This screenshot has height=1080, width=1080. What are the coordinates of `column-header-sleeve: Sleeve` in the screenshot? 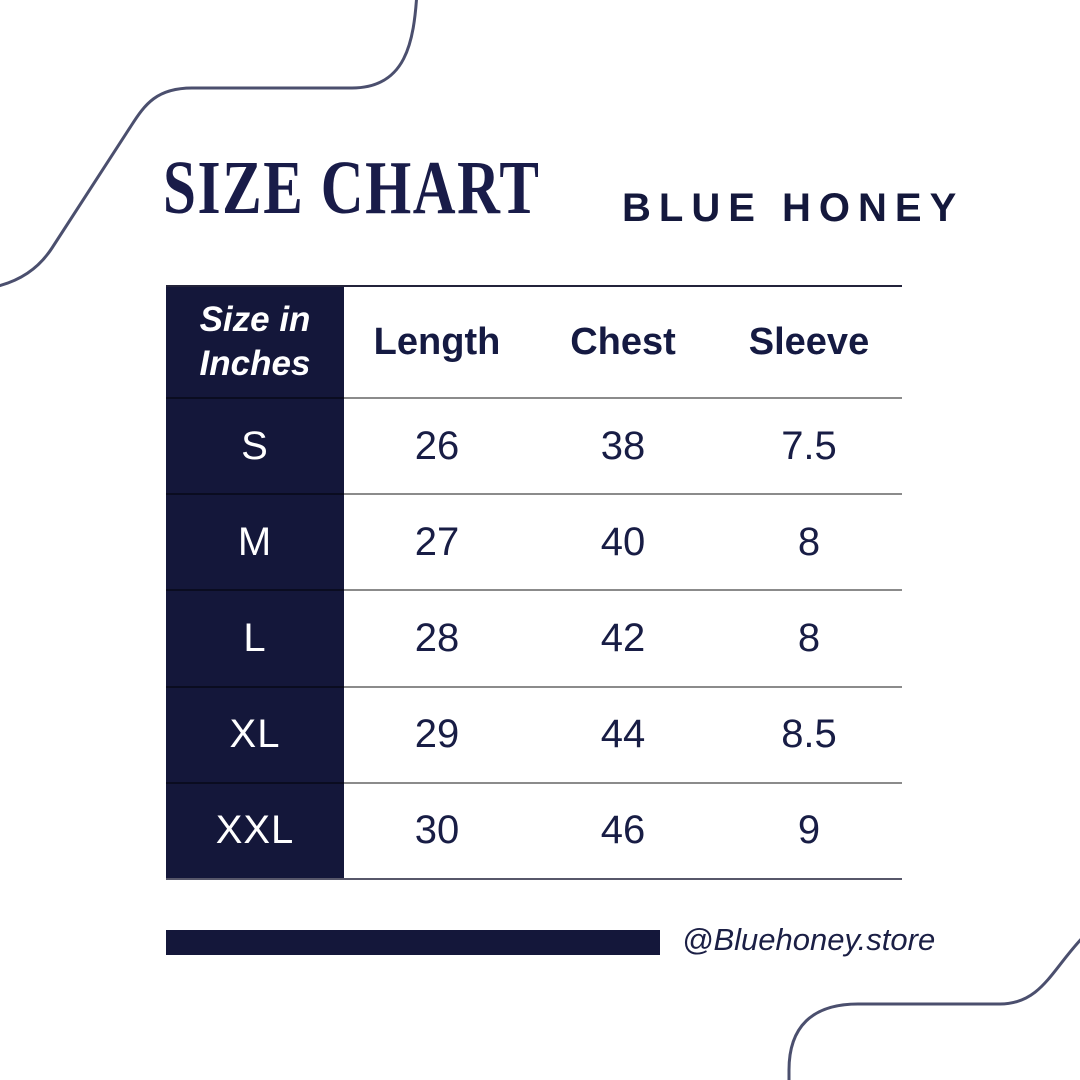 It's located at (809, 341).